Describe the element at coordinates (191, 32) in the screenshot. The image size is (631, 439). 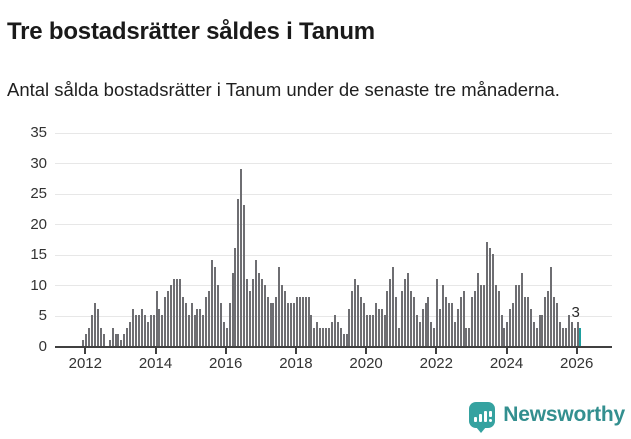
I see `page-title: Tre bostadsrätter såldes i Tanum` at that location.